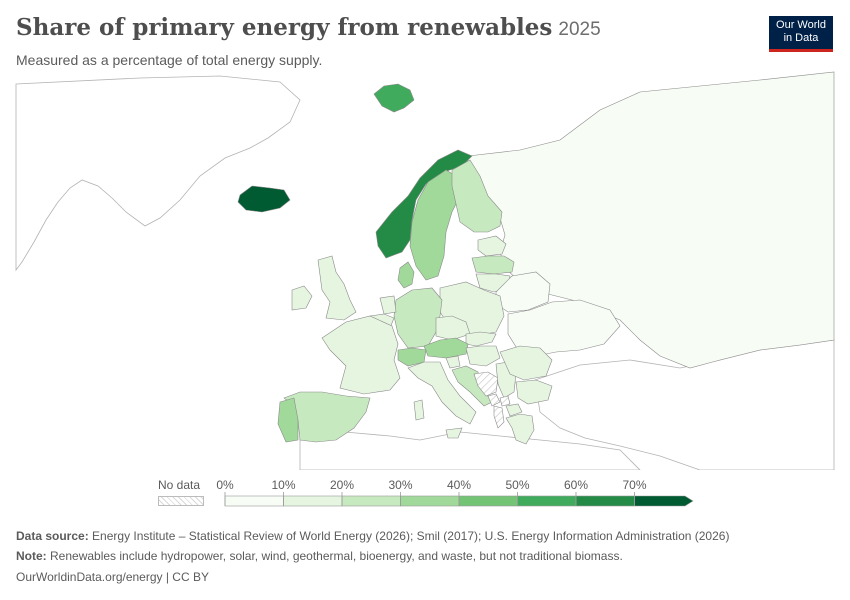 Image resolution: width=850 pixels, height=600 pixels. I want to click on country-ireland, so click(302, 298).